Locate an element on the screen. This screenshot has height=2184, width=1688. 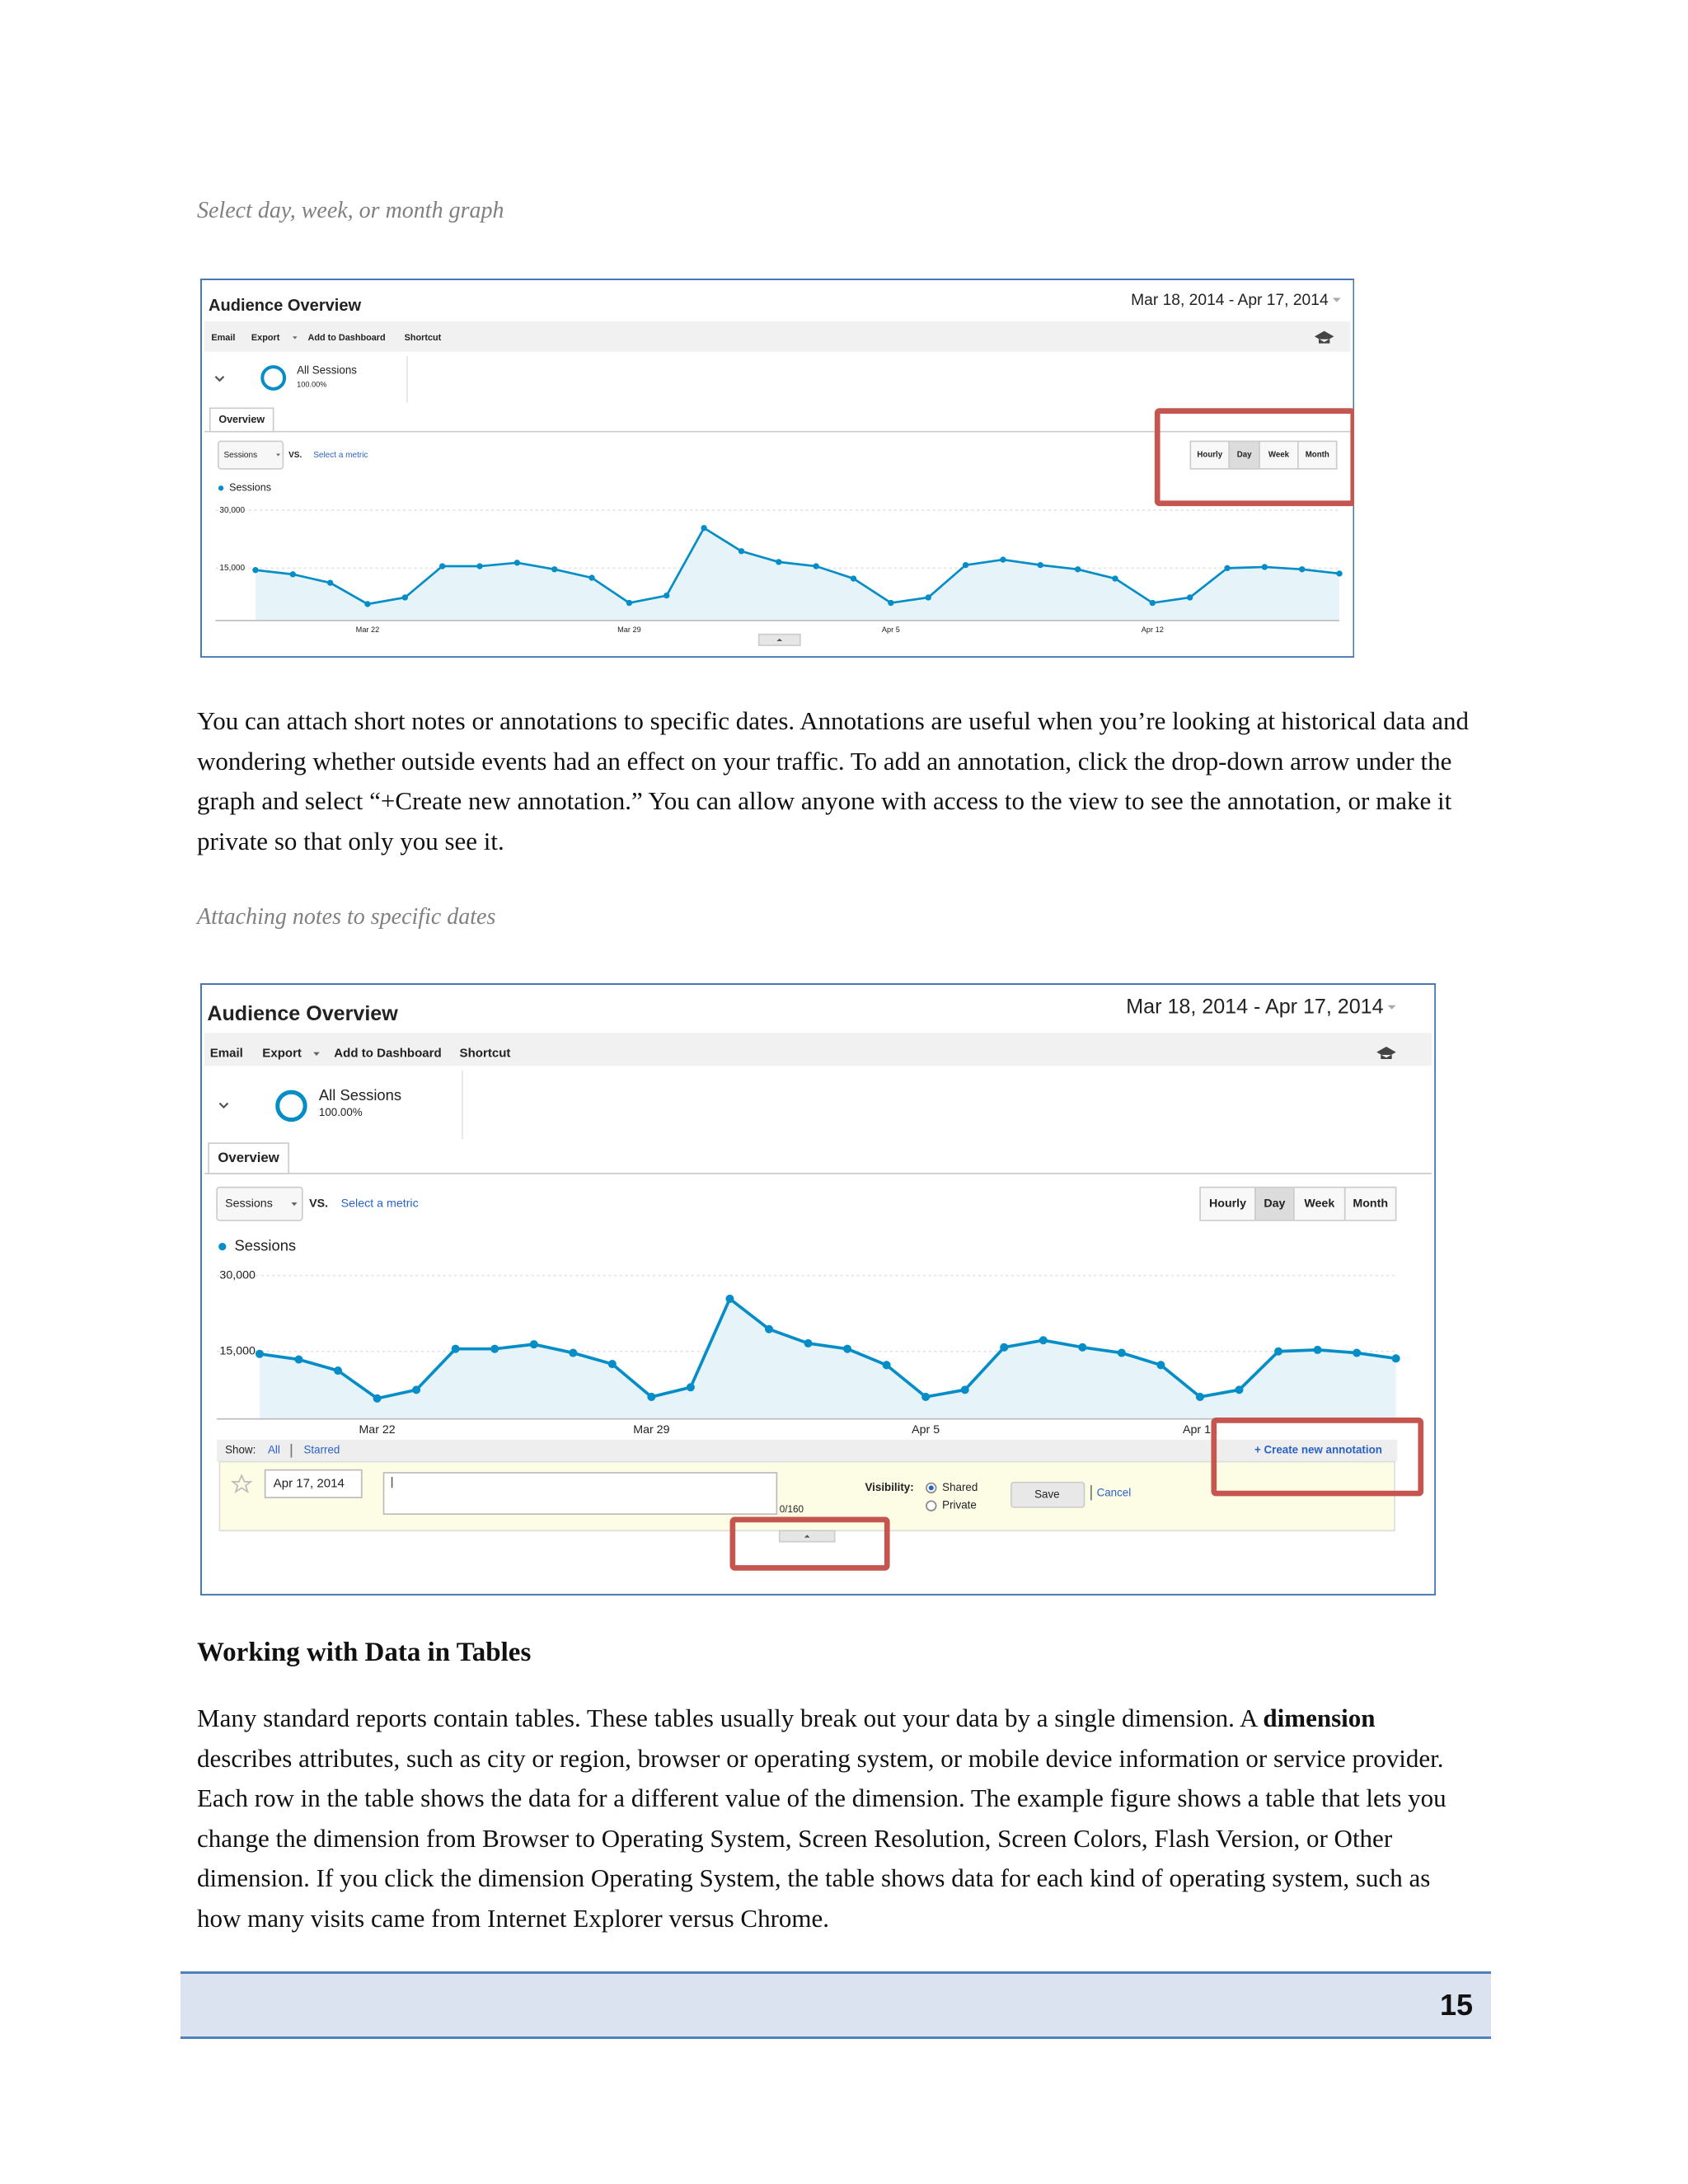
create-annotation: + Create new annotation is located at coordinates (1318, 1450).